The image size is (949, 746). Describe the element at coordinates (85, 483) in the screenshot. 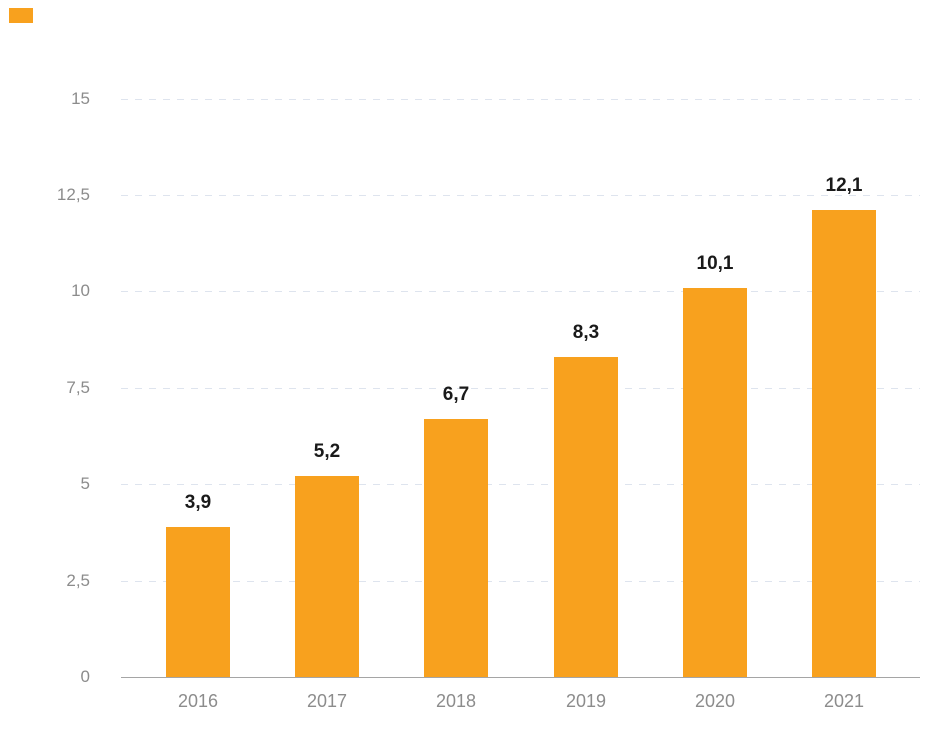

I see `y-axis-tick-5: 5` at that location.